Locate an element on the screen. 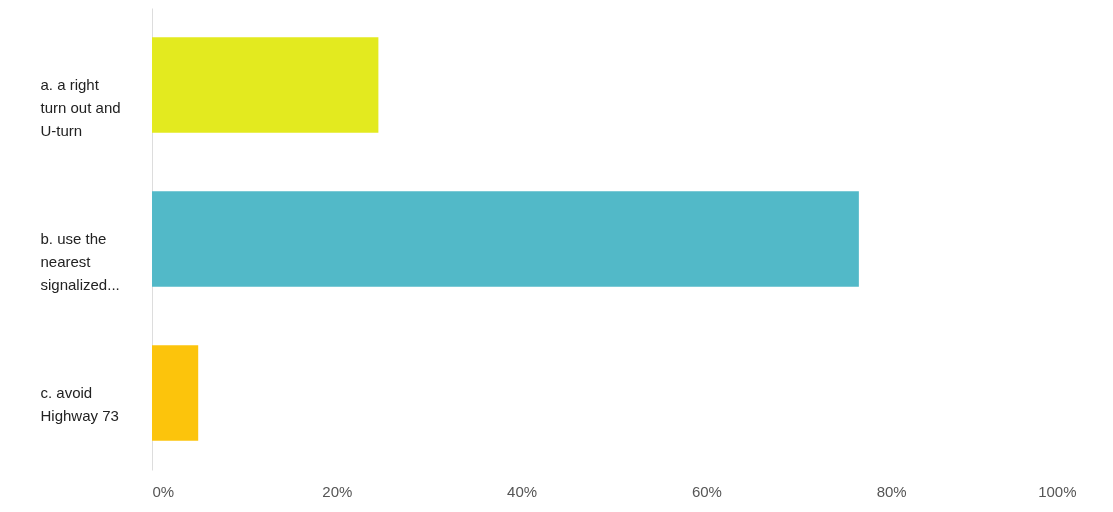 The height and width of the screenshot is (512, 1113). x-tick-label: 80% is located at coordinates (891, 491).